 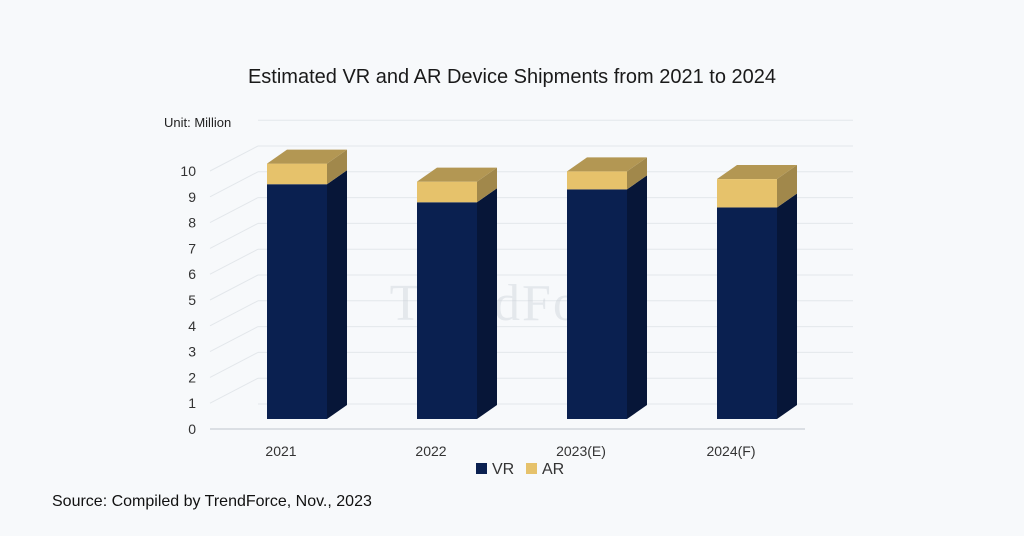 What do you see at coordinates (192, 197) in the screenshot?
I see `y-tick-label: 9` at bounding box center [192, 197].